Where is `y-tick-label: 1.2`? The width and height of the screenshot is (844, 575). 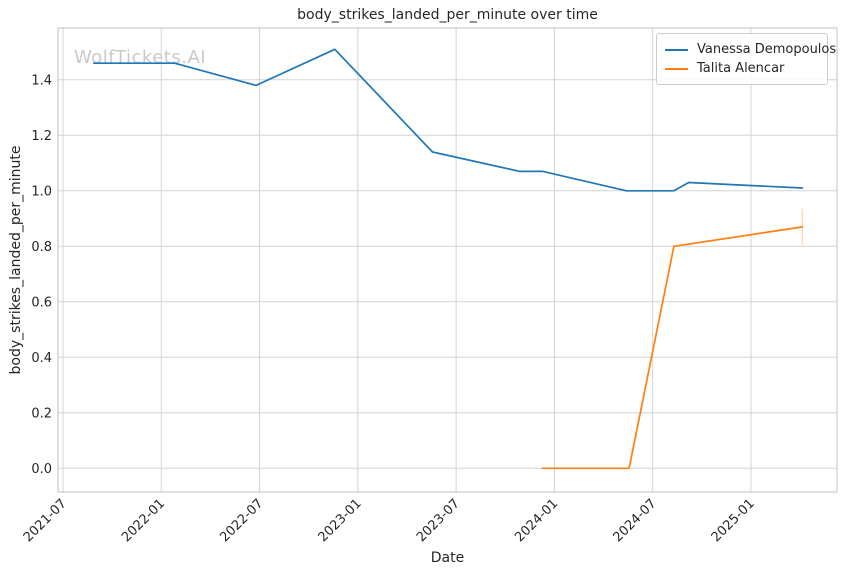
y-tick-label: 1.2 is located at coordinates (41, 136).